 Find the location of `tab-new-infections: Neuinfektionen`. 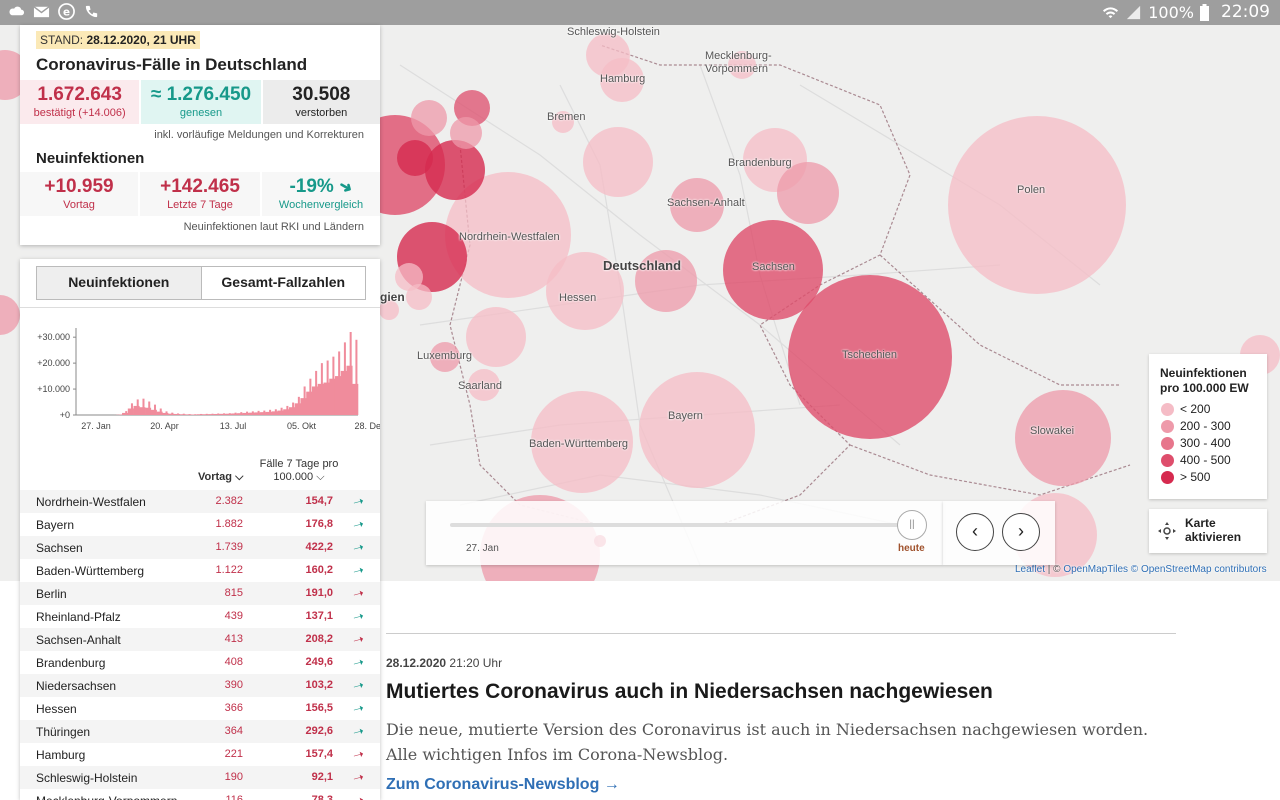

tab-new-infections: Neuinfektionen is located at coordinates (119, 283).